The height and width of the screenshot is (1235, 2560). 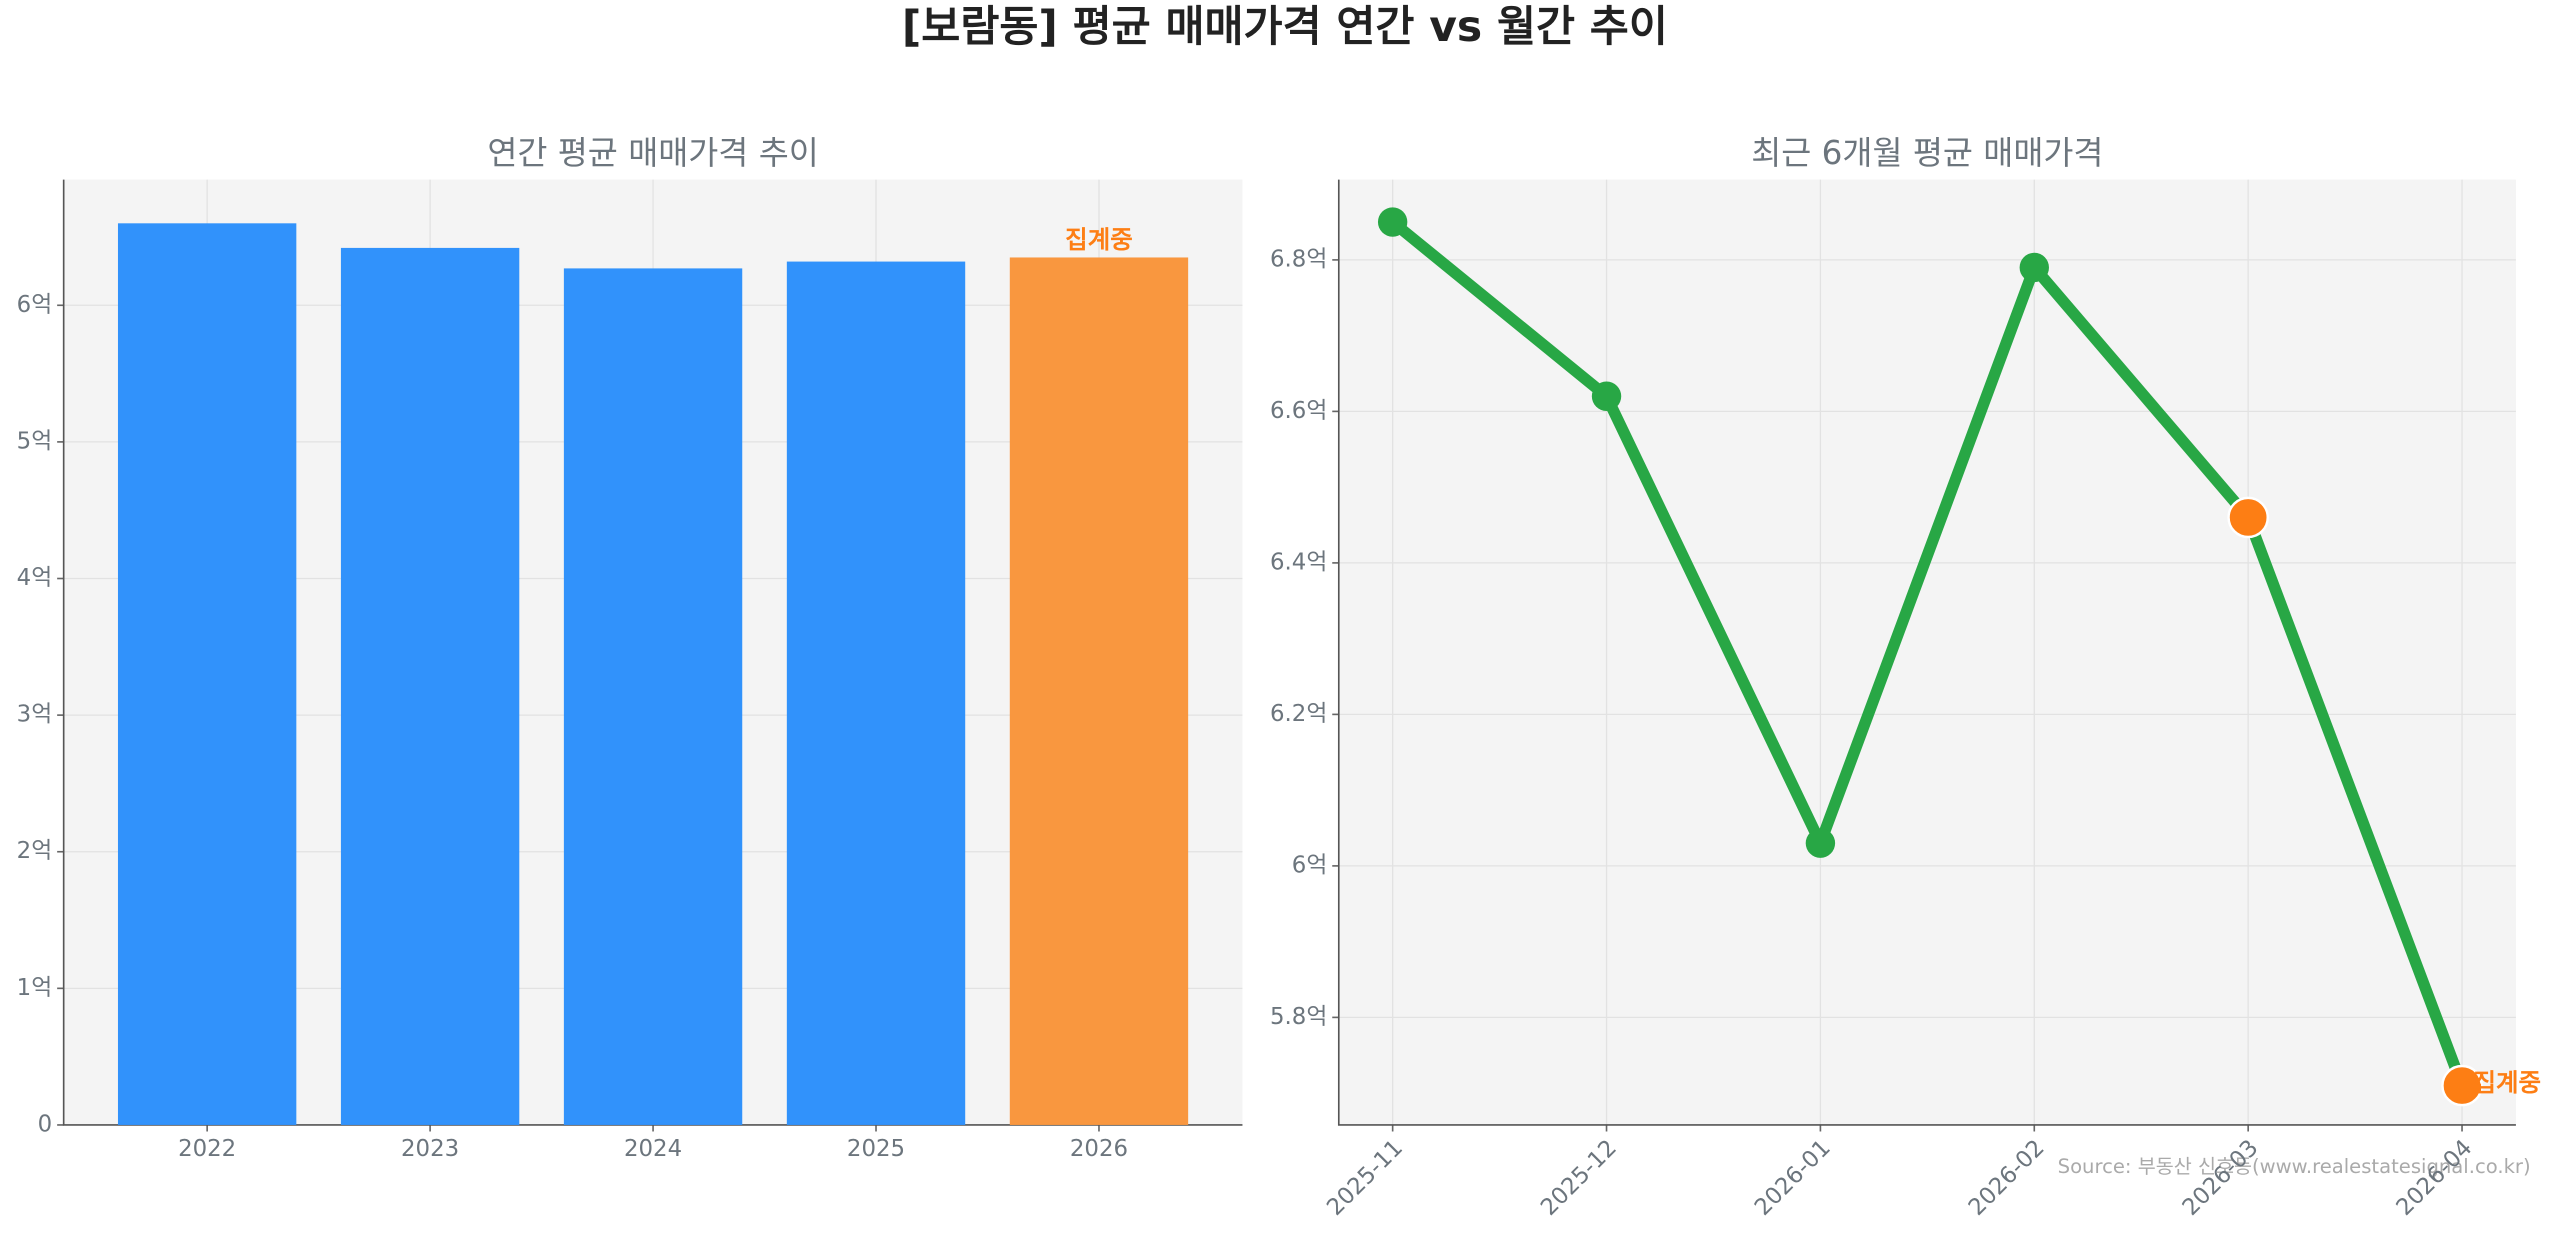 What do you see at coordinates (45, 1124) in the screenshot?
I see `y-tick-label: 0` at bounding box center [45, 1124].